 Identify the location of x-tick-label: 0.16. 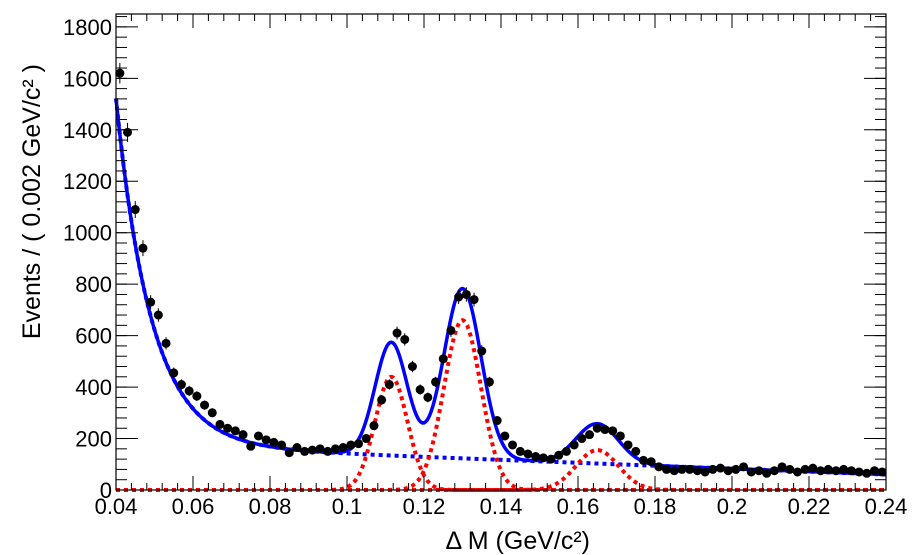
(578, 506).